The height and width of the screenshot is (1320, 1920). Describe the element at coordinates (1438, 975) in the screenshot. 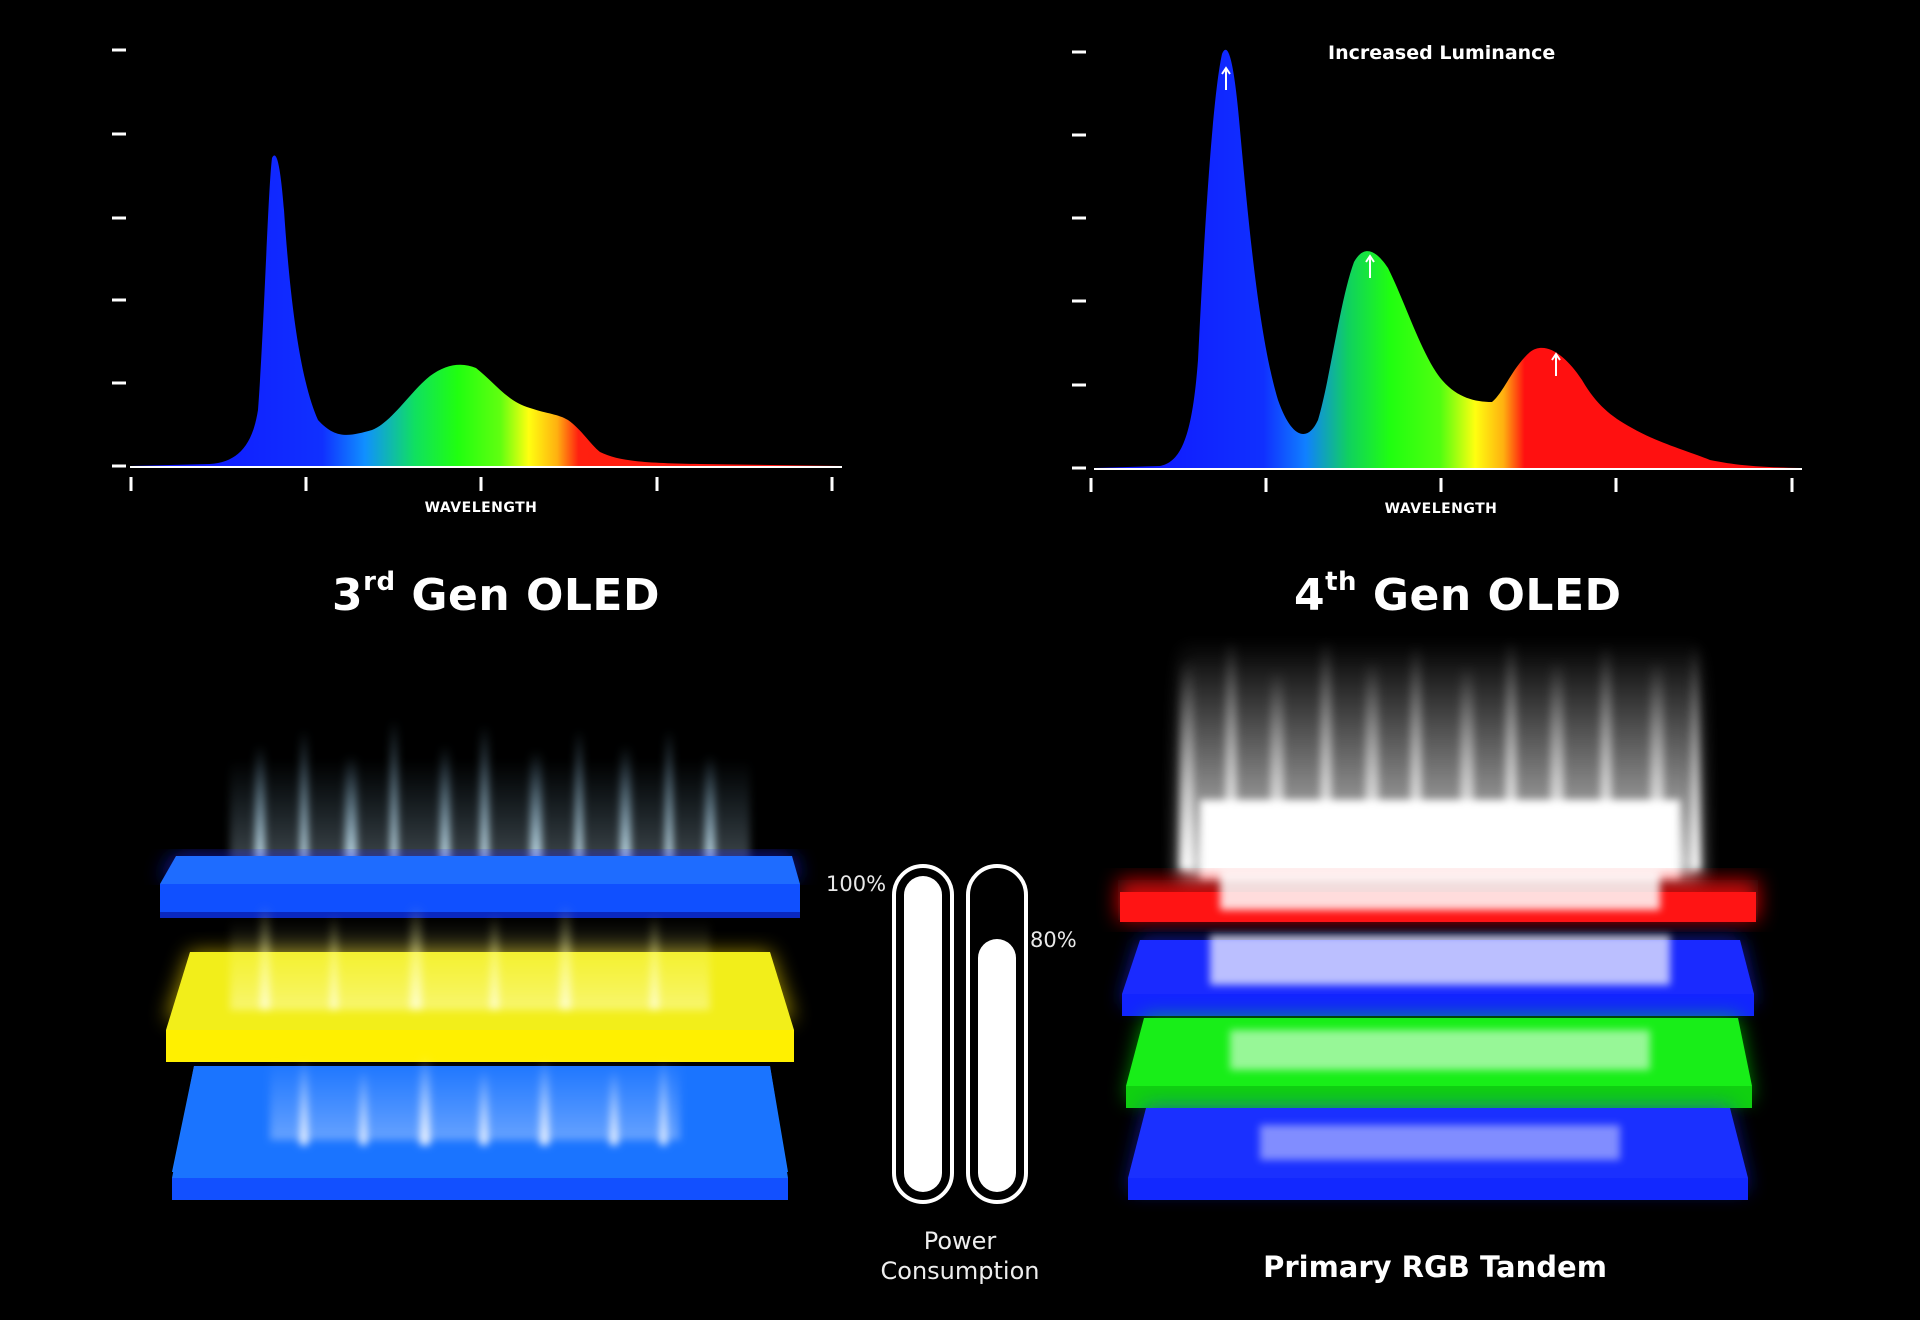

I see `second-blue-layer` at that location.